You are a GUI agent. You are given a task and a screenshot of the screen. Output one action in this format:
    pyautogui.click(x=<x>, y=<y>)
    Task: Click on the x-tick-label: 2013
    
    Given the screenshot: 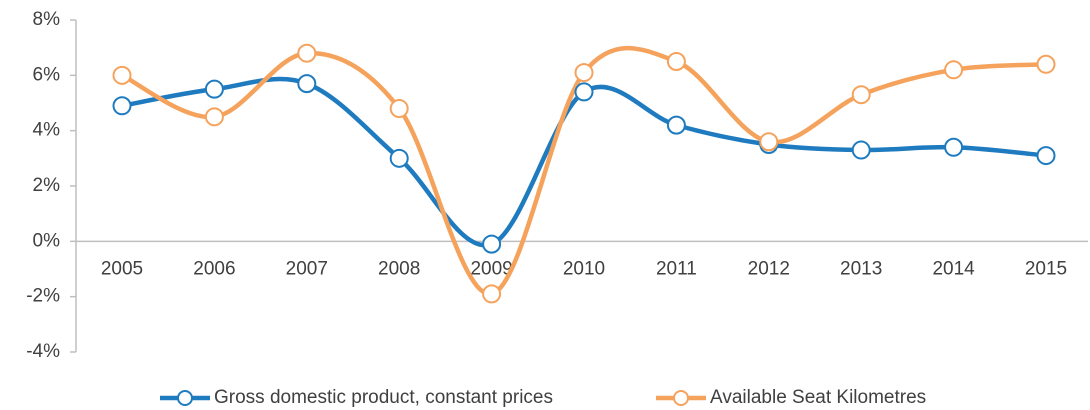 What is the action you would take?
    pyautogui.click(x=861, y=268)
    